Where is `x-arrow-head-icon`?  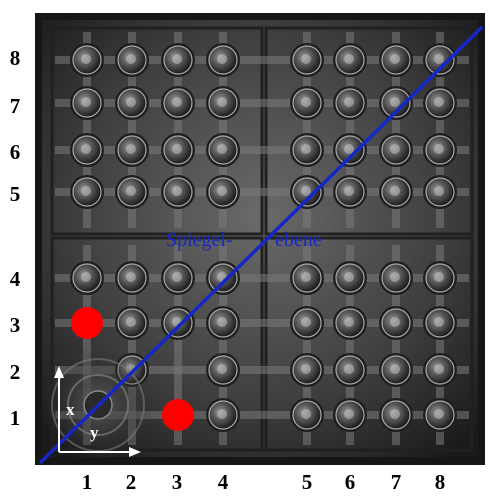
x-arrow-head-icon is located at coordinates (59, 372).